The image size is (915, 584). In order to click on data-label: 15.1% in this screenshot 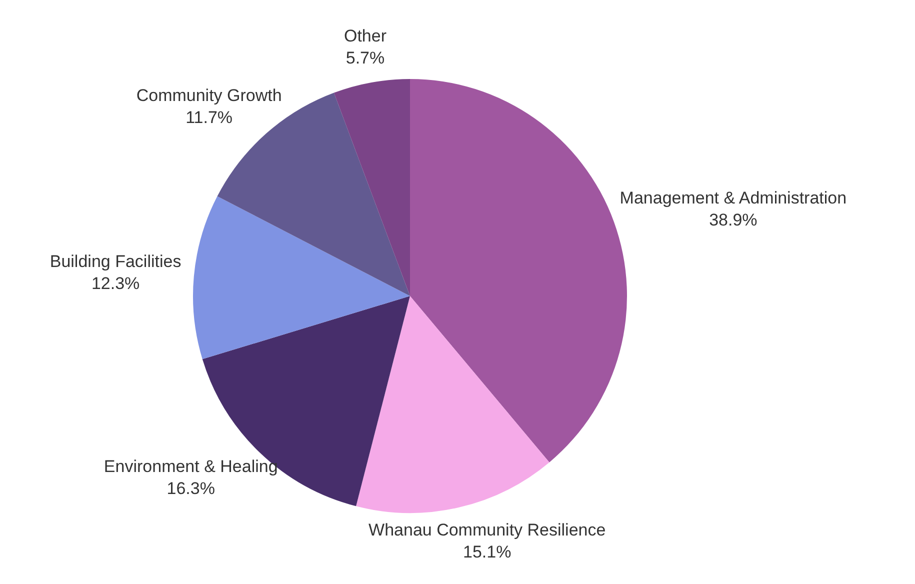, I will do `click(487, 552)`.